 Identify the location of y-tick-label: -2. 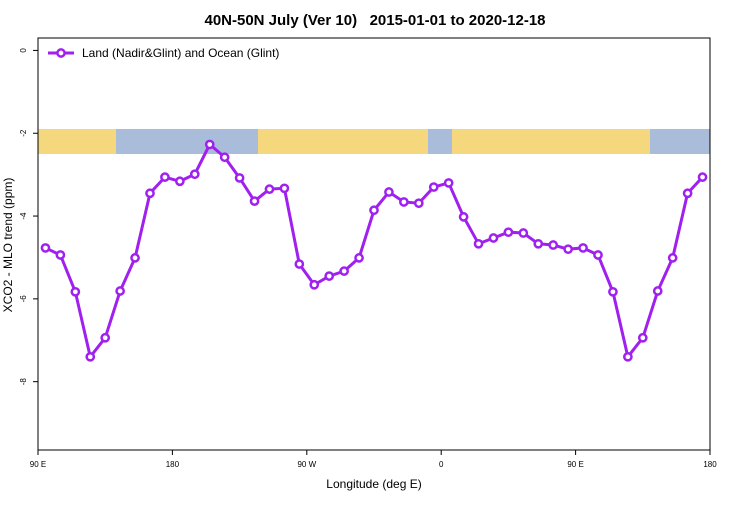
(23, 133).